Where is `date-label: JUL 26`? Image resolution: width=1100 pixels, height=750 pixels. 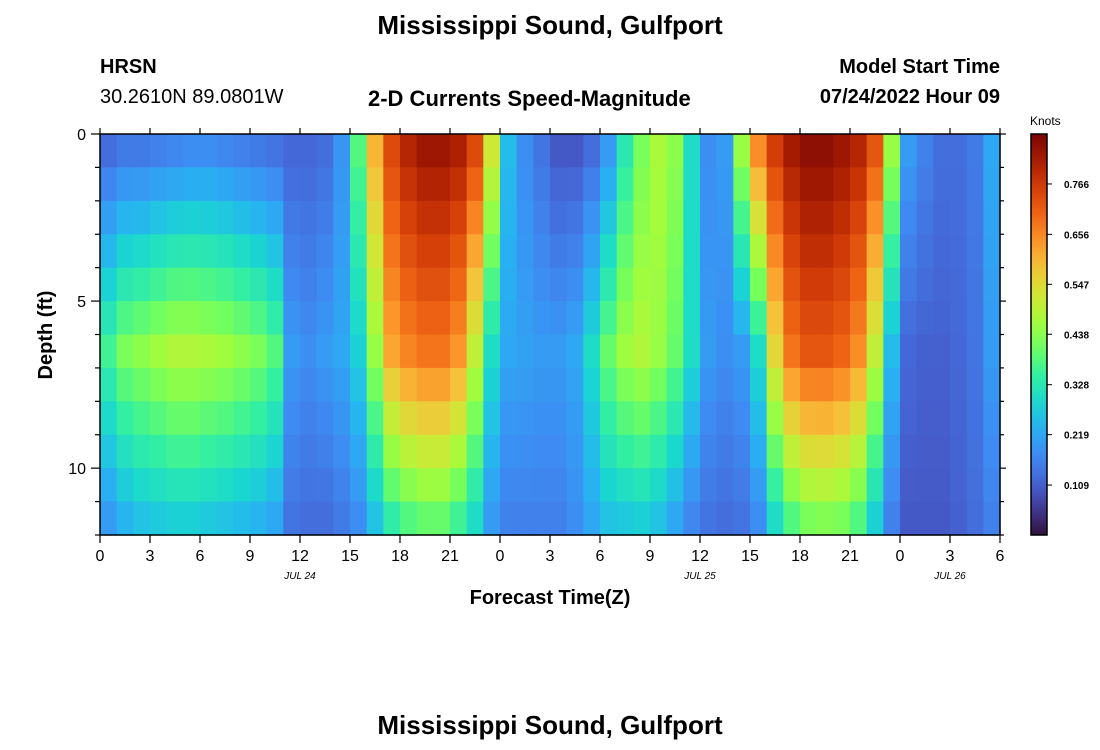
date-label: JUL 26 is located at coordinates (949, 576).